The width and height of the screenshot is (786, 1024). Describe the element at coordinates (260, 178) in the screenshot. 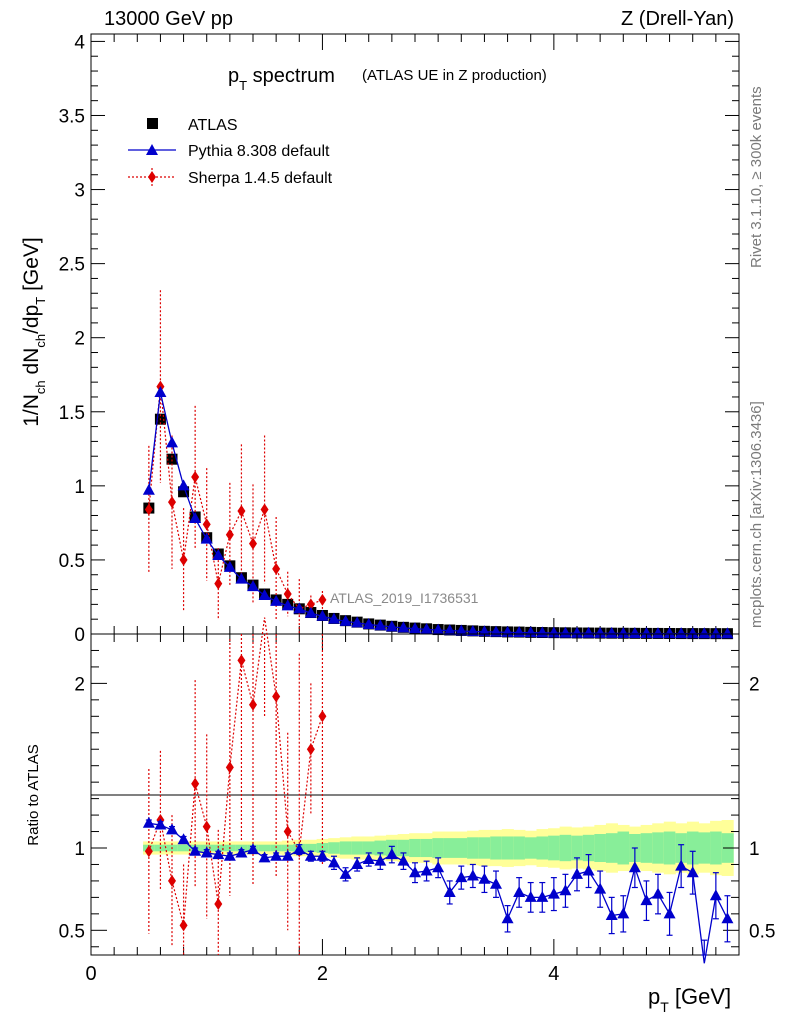

I see `legend-sherpa-label: Sherpa 1.4.5 default` at that location.